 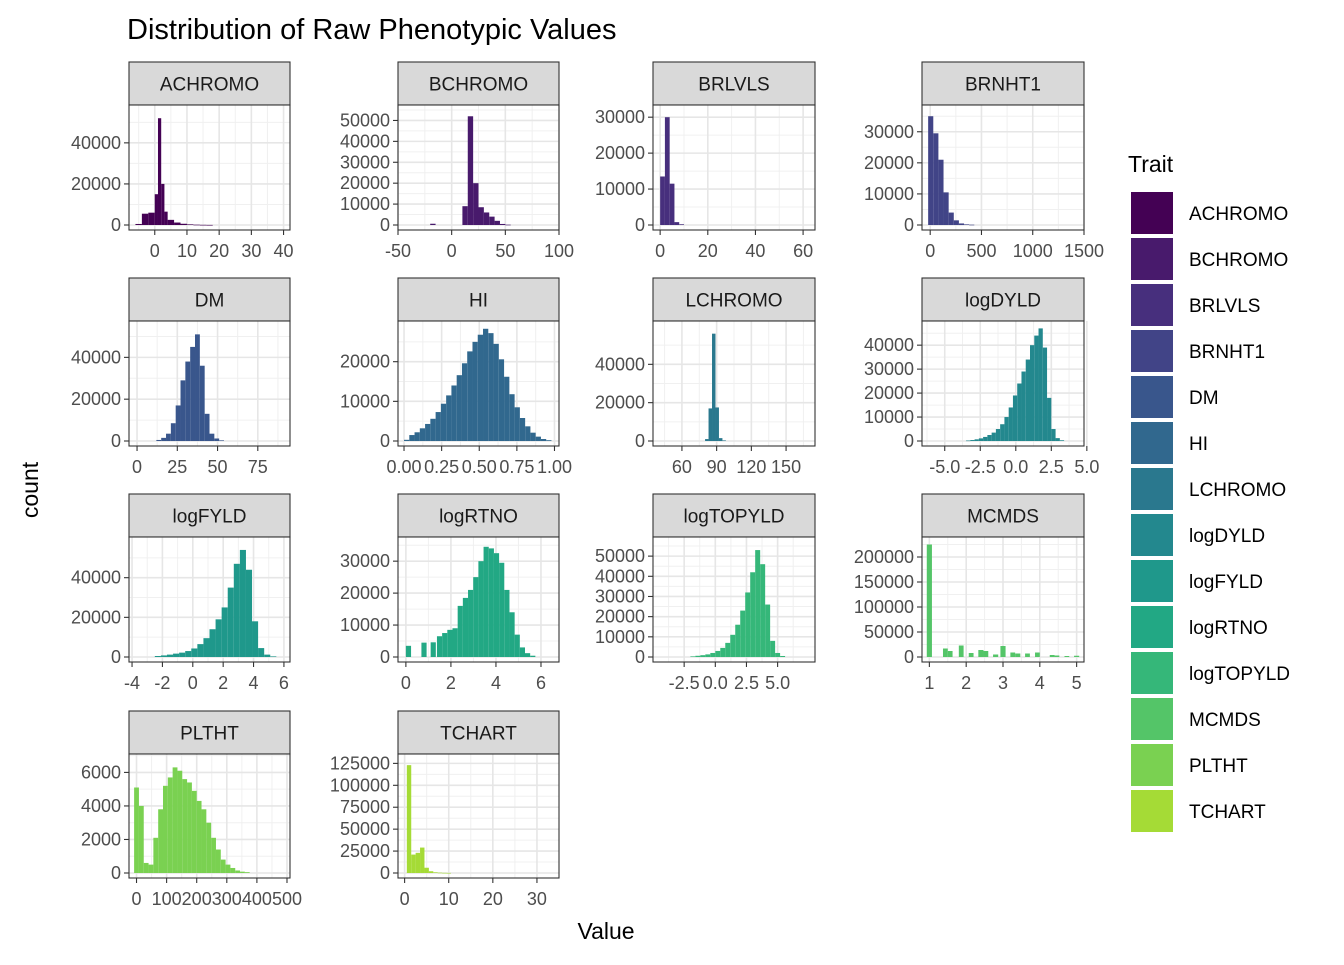 What do you see at coordinates (786, 467) in the screenshot?
I see `x-tick-label: 150` at bounding box center [786, 467].